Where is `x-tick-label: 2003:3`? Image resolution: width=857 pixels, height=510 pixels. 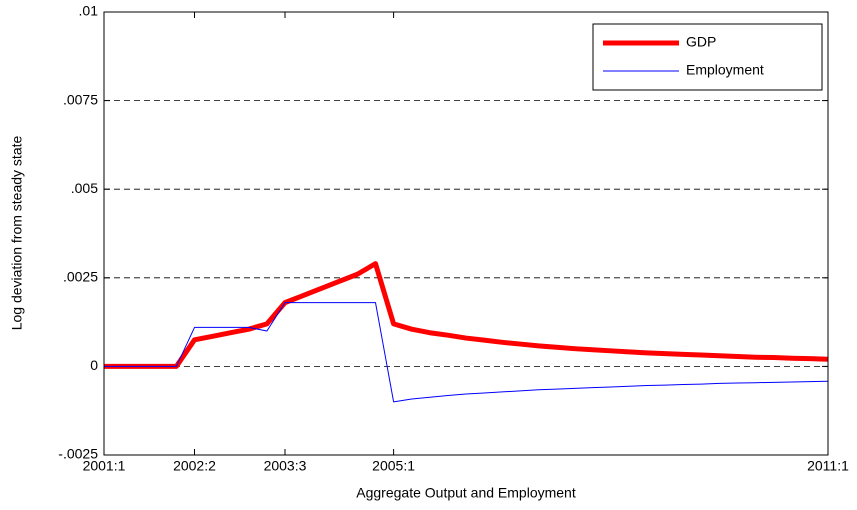
x-tick-label: 2003:3 is located at coordinates (285, 466).